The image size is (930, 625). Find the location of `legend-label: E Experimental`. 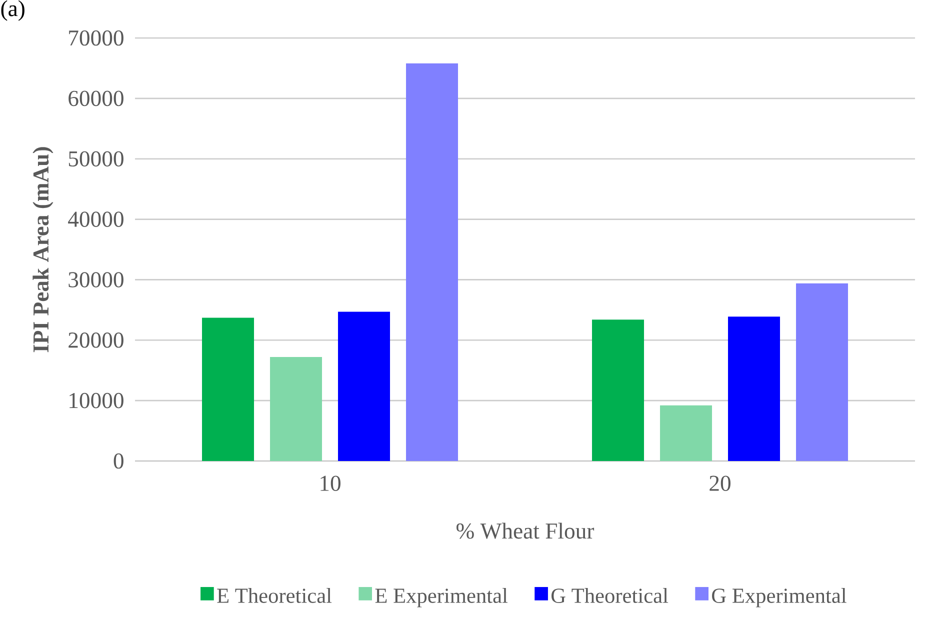

legend-label: E Experimental is located at coordinates (441, 598).